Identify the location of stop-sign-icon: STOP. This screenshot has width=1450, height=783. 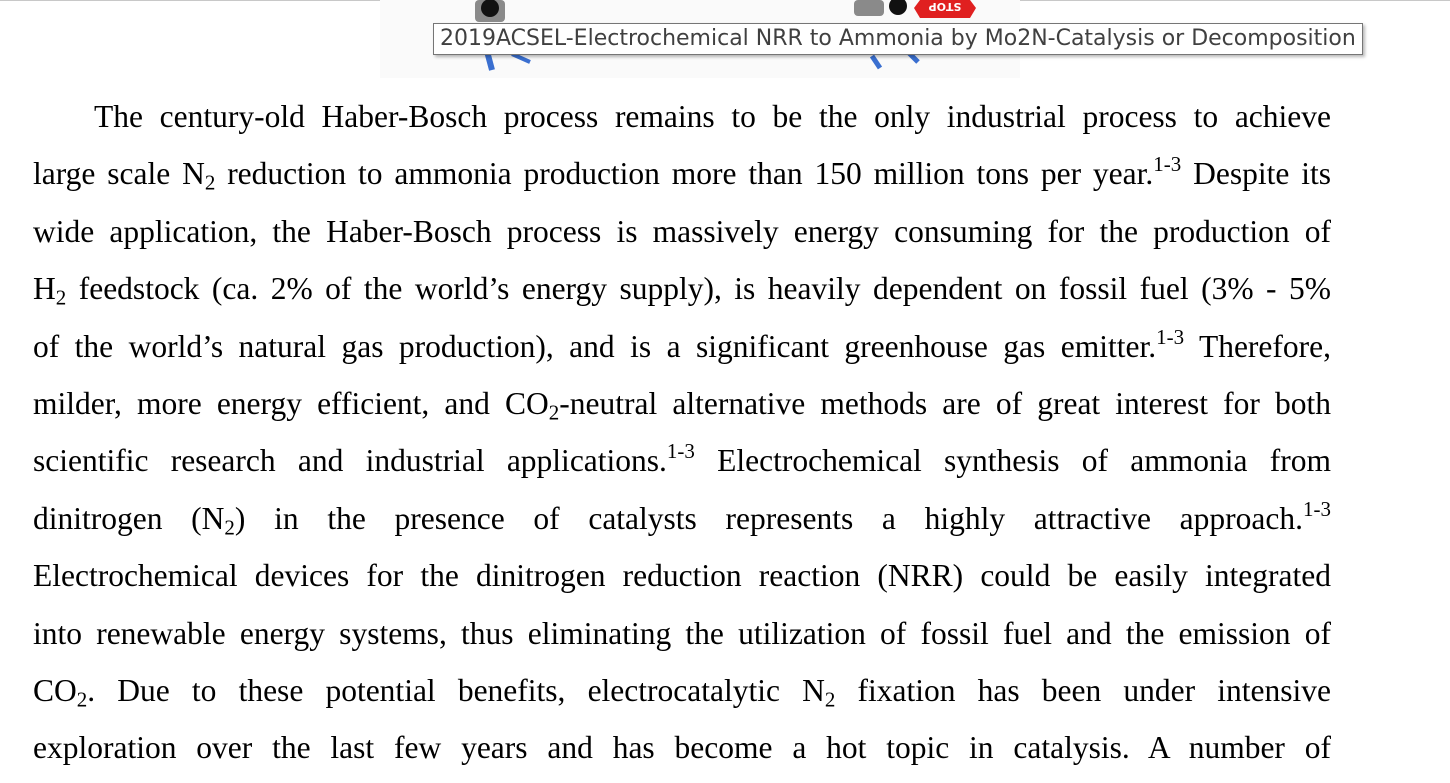
(945, 9).